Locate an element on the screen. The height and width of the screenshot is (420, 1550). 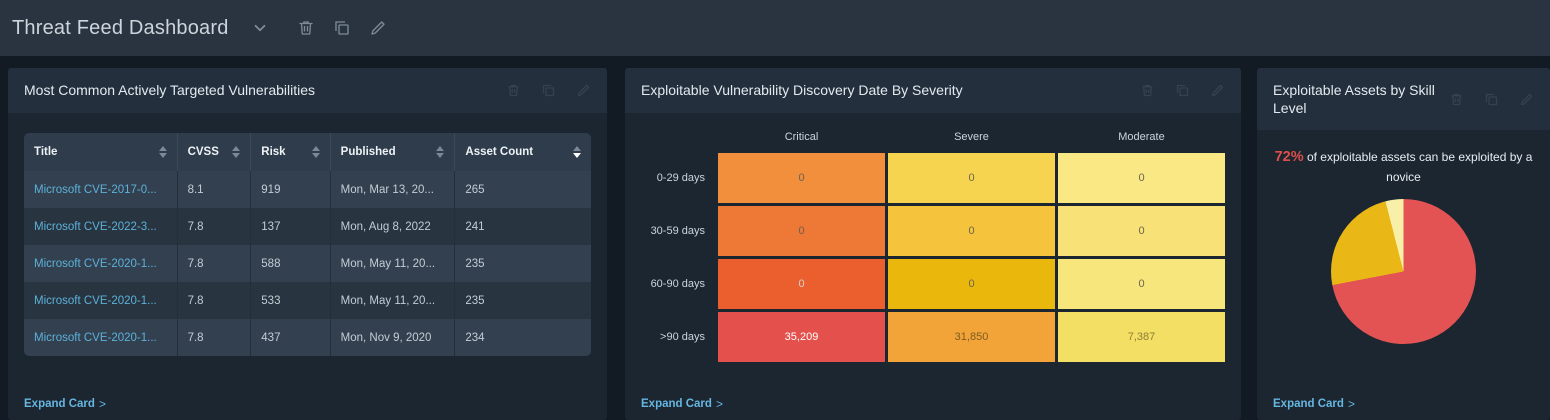
table-cell: 265 is located at coordinates (475, 189).